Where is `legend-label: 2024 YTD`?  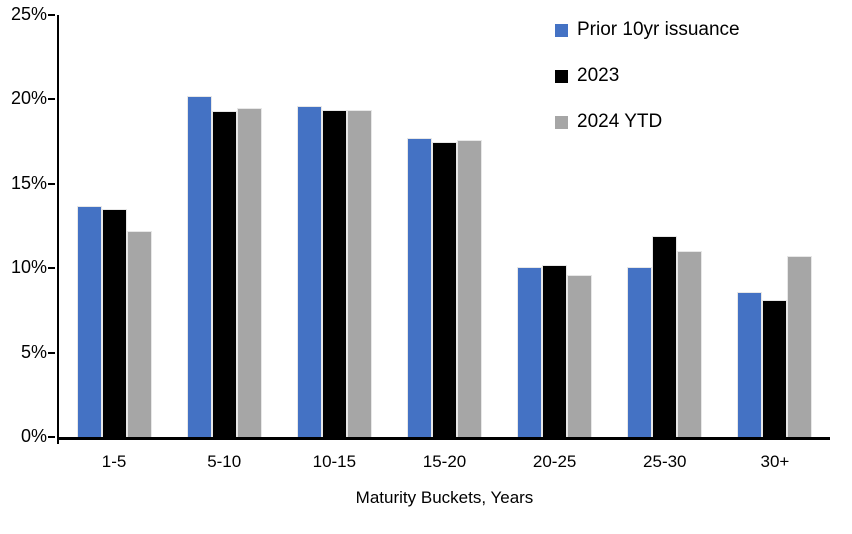 legend-label: 2024 YTD is located at coordinates (620, 121).